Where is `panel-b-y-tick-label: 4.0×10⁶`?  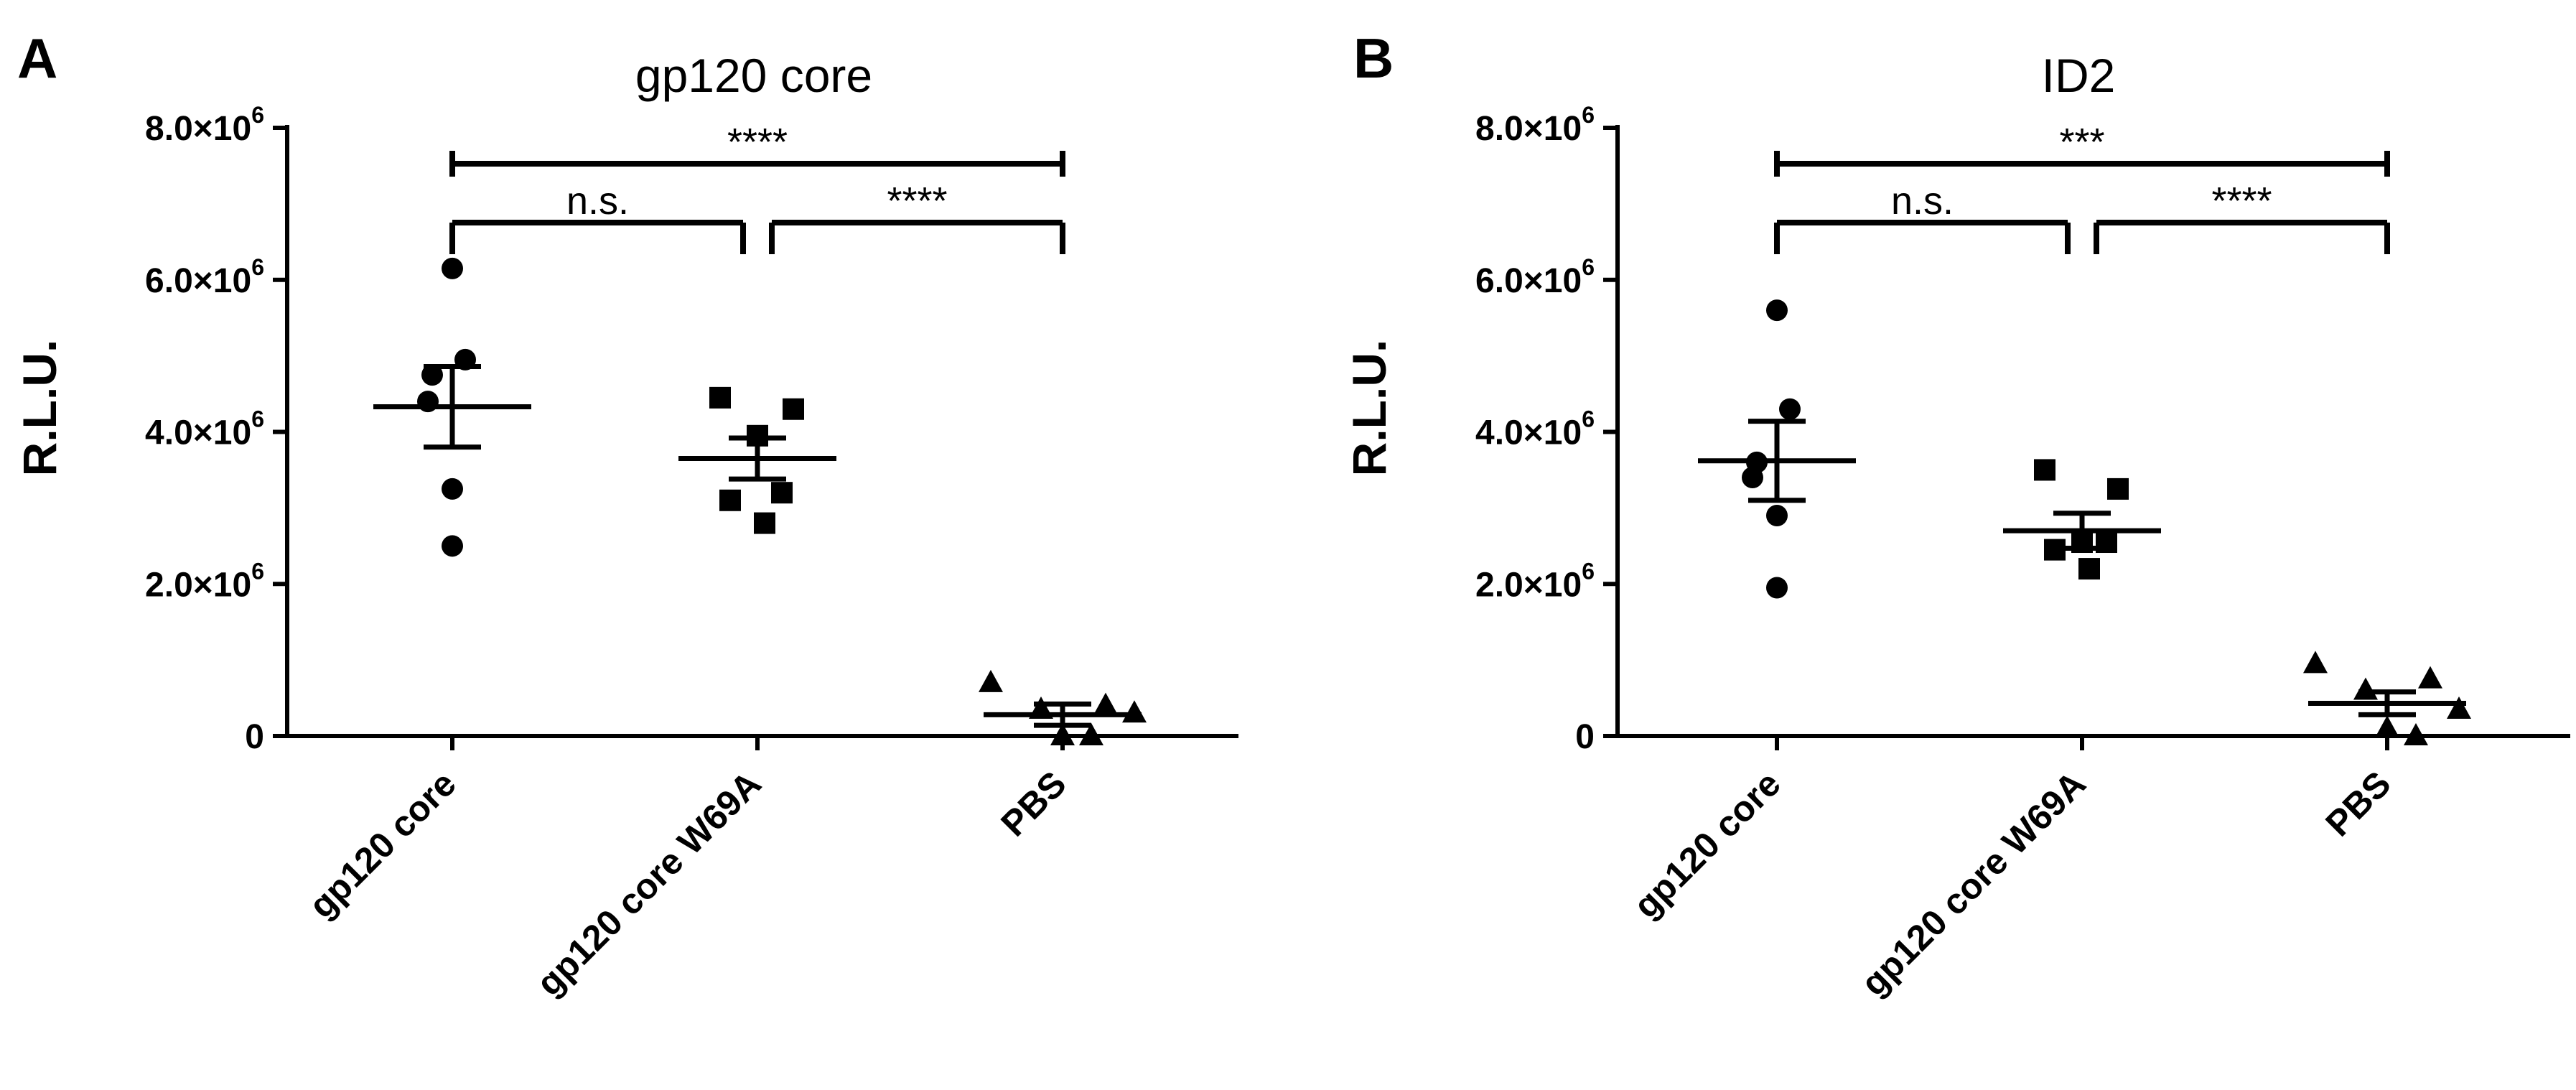
panel-b-y-tick-label: 4.0×10⁶ is located at coordinates (1535, 429).